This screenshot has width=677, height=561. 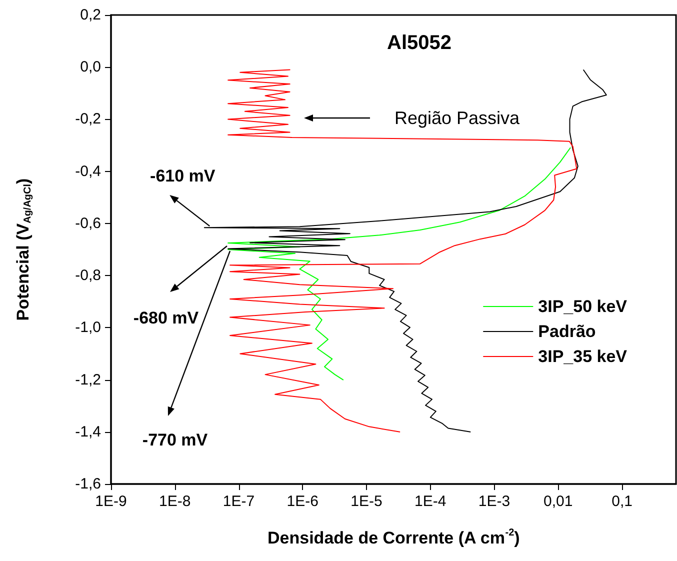 I want to click on y-tick-label: -1,2, so click(x=88, y=379).